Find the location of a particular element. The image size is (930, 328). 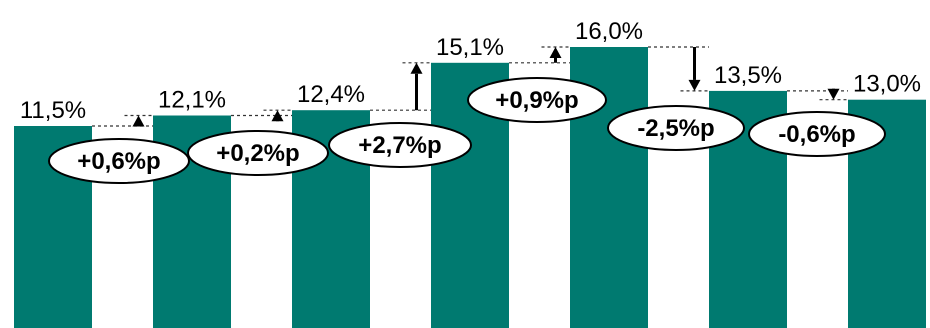

change-label: -0,6%p is located at coordinates (816, 134).